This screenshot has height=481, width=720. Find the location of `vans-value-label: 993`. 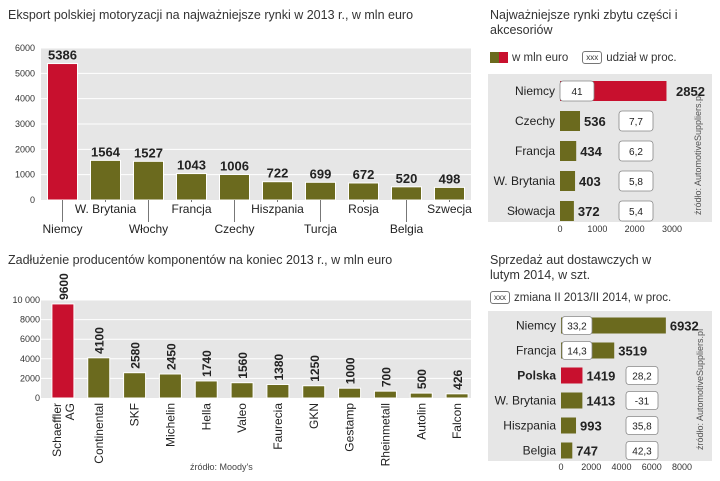

vans-value-label: 993 is located at coordinates (591, 426).